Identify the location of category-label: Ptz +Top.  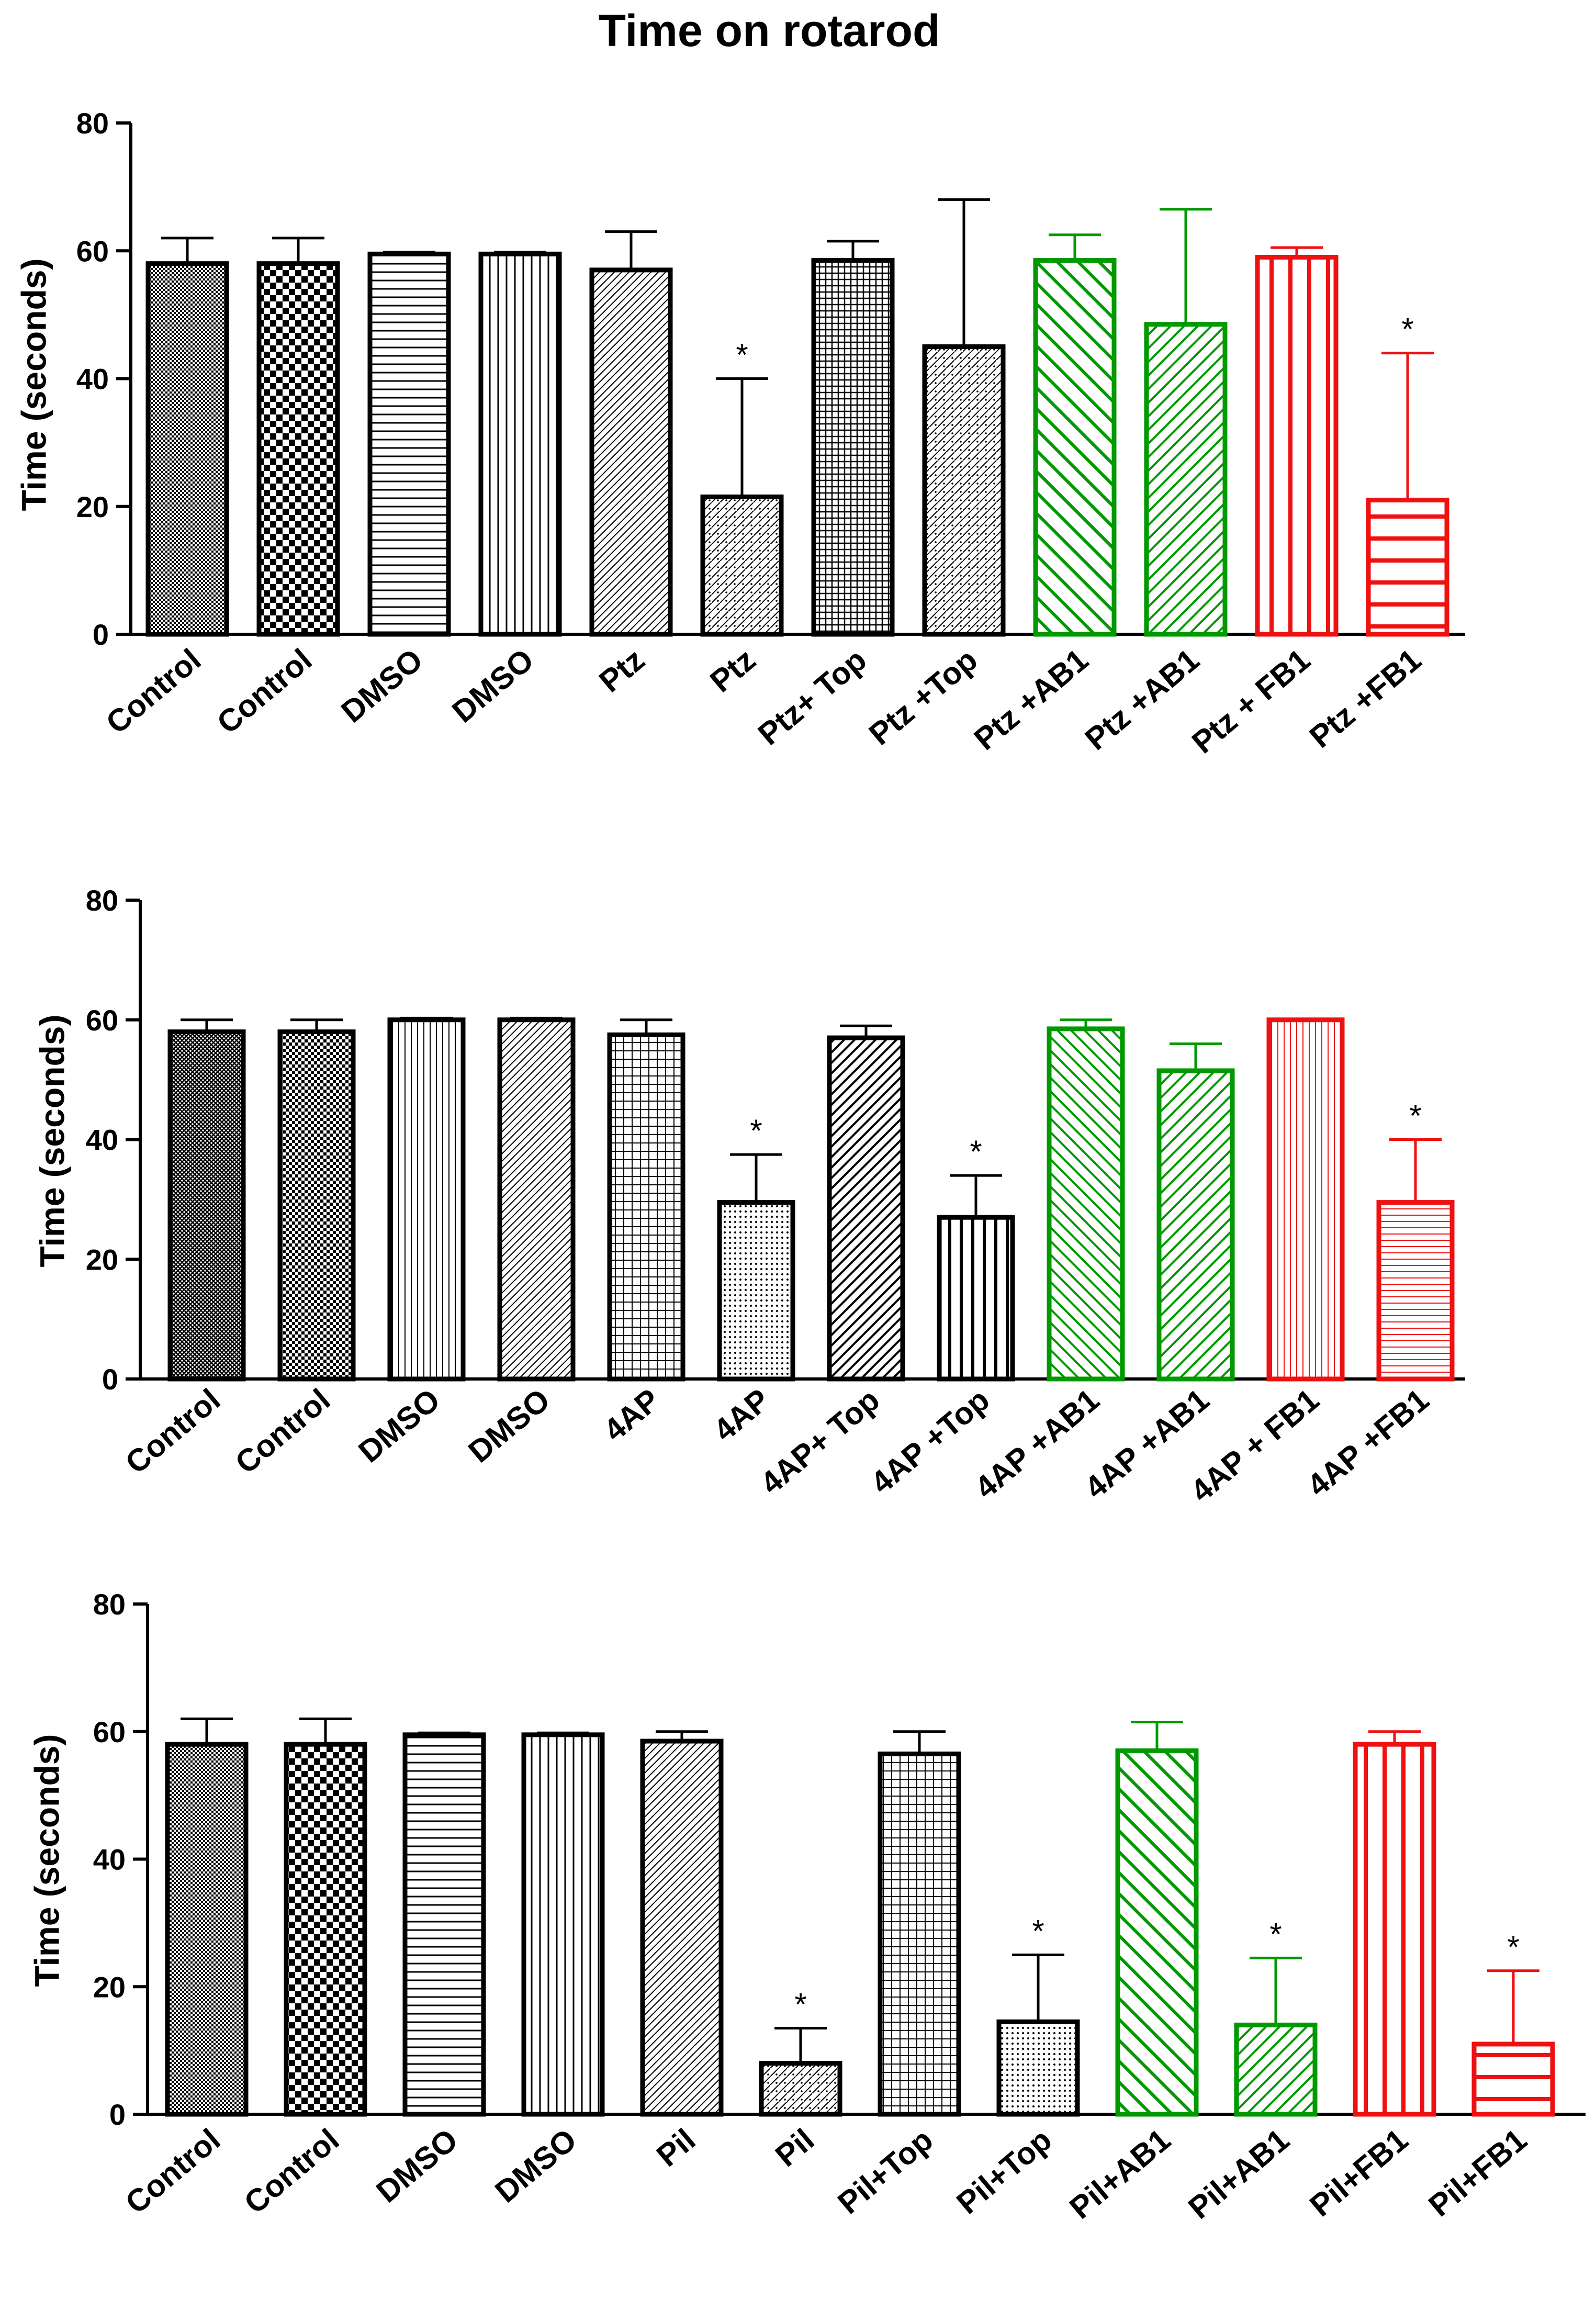
(923, 697).